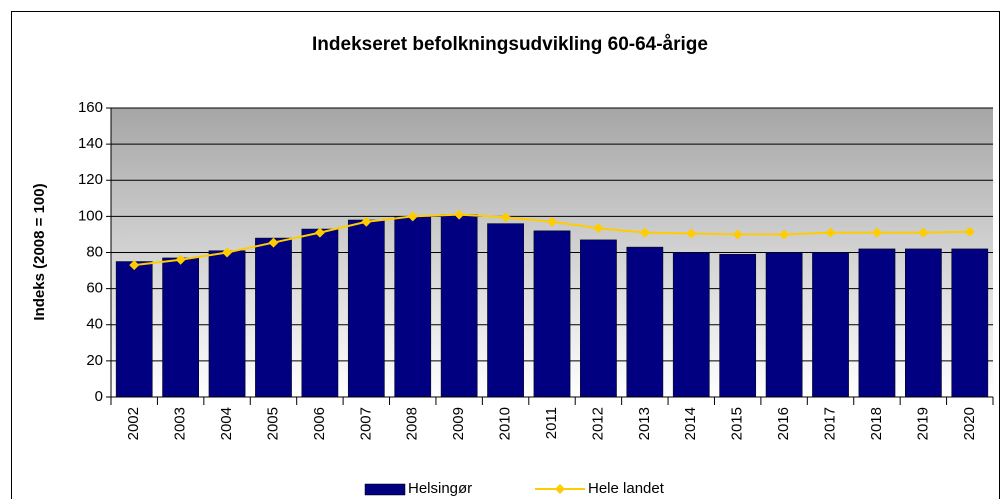 This screenshot has width=1004, height=499. Describe the element at coordinates (94, 324) in the screenshot. I see `y-tick-label: 40` at that location.